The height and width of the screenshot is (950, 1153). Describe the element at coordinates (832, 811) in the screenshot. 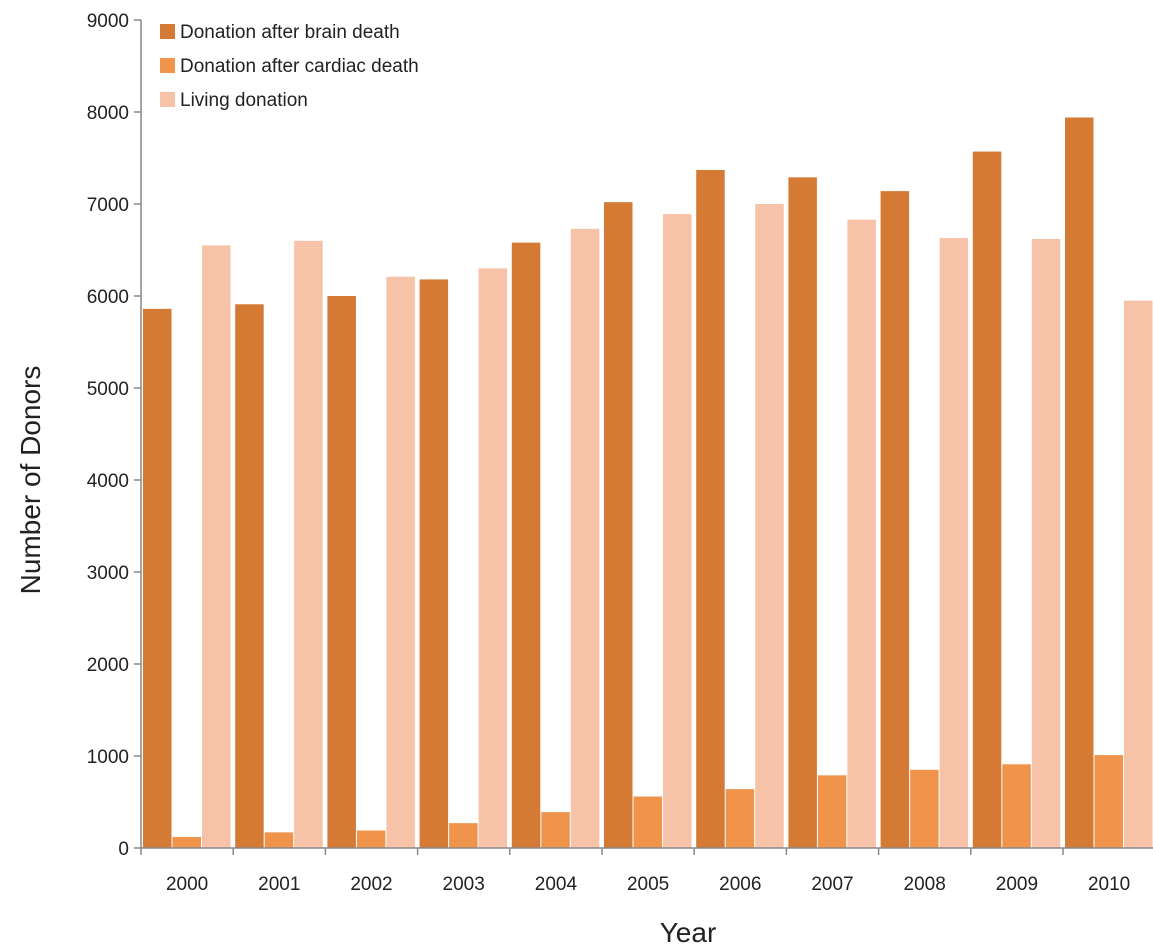

I see `bar-donation-after-cardiac-death-2007` at that location.